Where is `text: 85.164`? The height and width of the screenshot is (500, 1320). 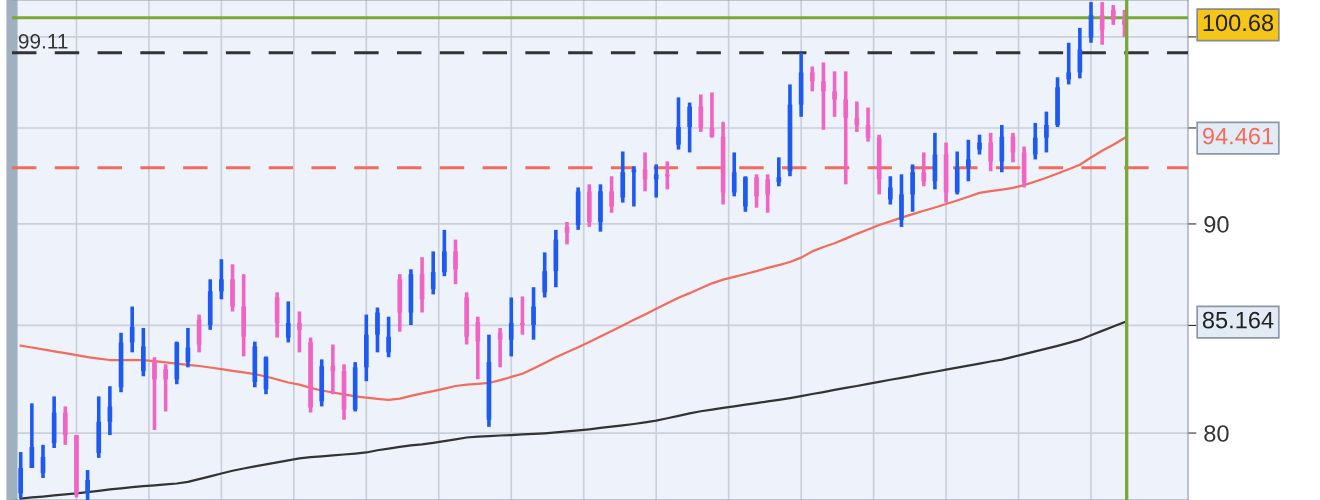 text: 85.164 is located at coordinates (1238, 320).